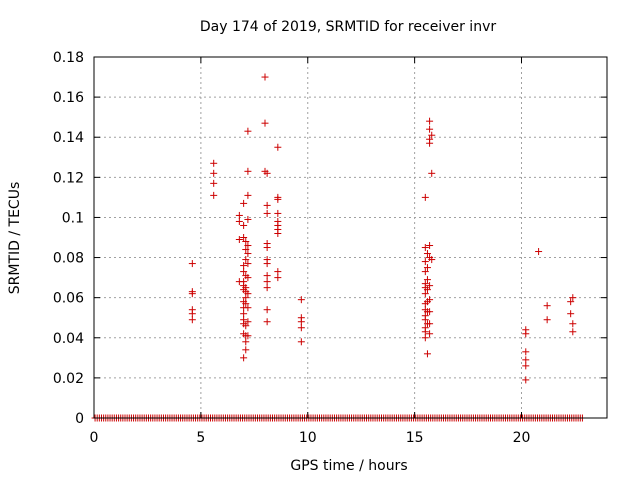 The image size is (640, 480). What do you see at coordinates (68, 98) in the screenshot?
I see `y-tick-label: 0.16` at bounding box center [68, 98].